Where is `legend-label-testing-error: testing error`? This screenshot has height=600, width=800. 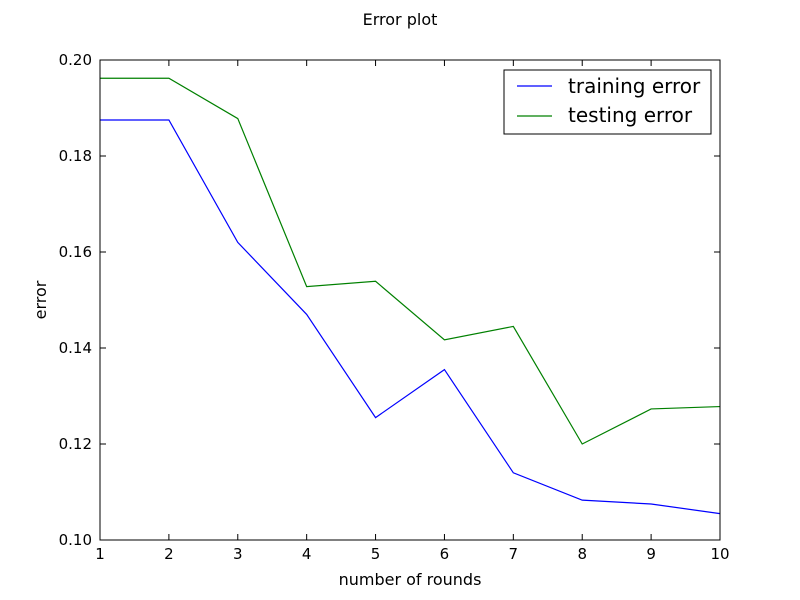 legend-label-testing-error: testing error is located at coordinates (630, 115).